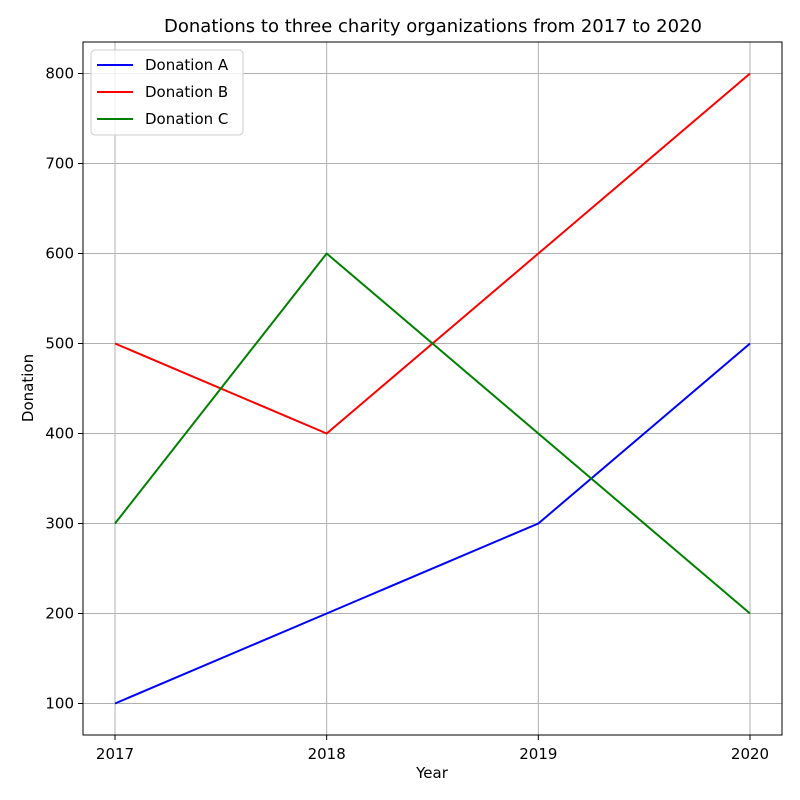  What do you see at coordinates (59, 344) in the screenshot?
I see `y-tick-label: 500` at bounding box center [59, 344].